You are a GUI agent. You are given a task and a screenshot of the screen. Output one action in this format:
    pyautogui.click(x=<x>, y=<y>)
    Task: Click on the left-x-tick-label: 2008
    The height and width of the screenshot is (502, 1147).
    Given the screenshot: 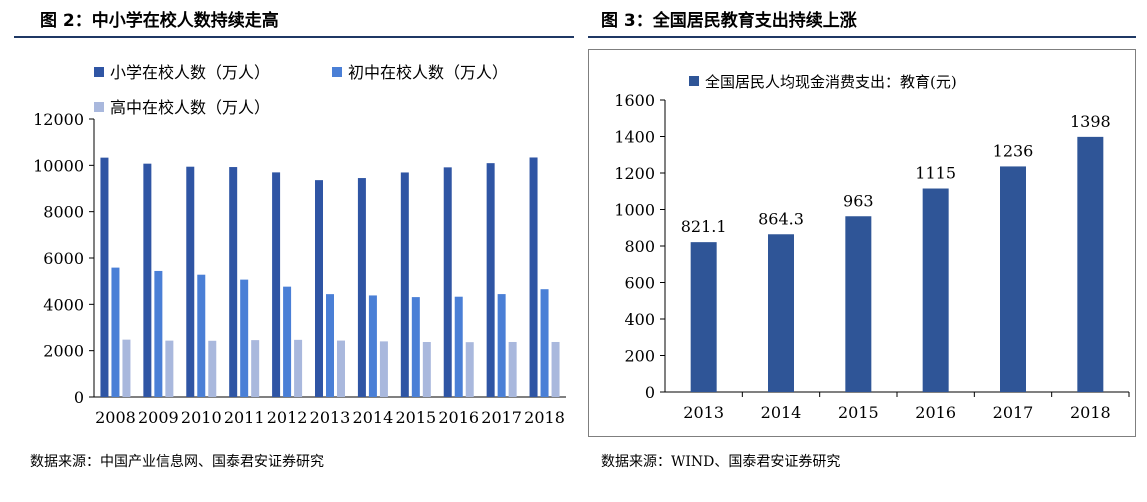 What is the action you would take?
    pyautogui.click(x=115, y=417)
    